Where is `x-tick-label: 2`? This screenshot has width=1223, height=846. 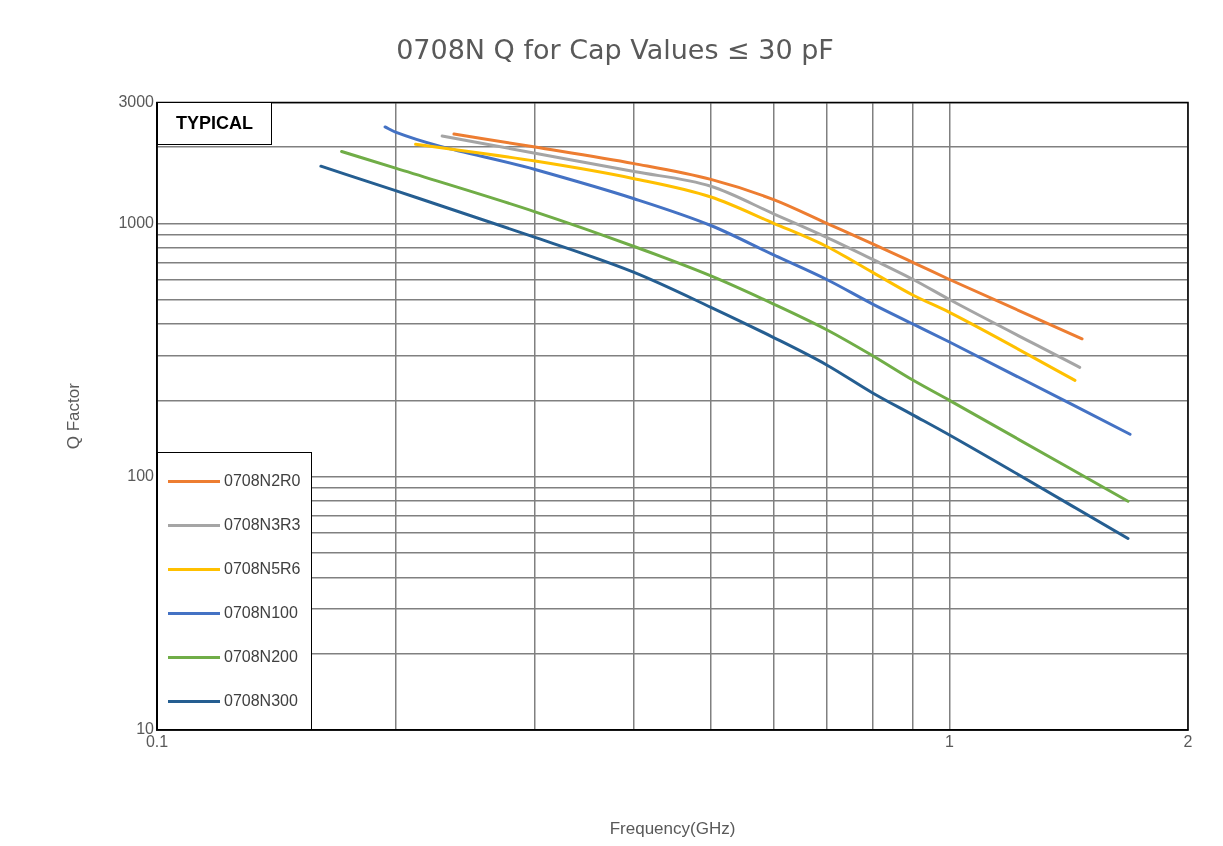
x-tick-label: 2 is located at coordinates (1188, 742).